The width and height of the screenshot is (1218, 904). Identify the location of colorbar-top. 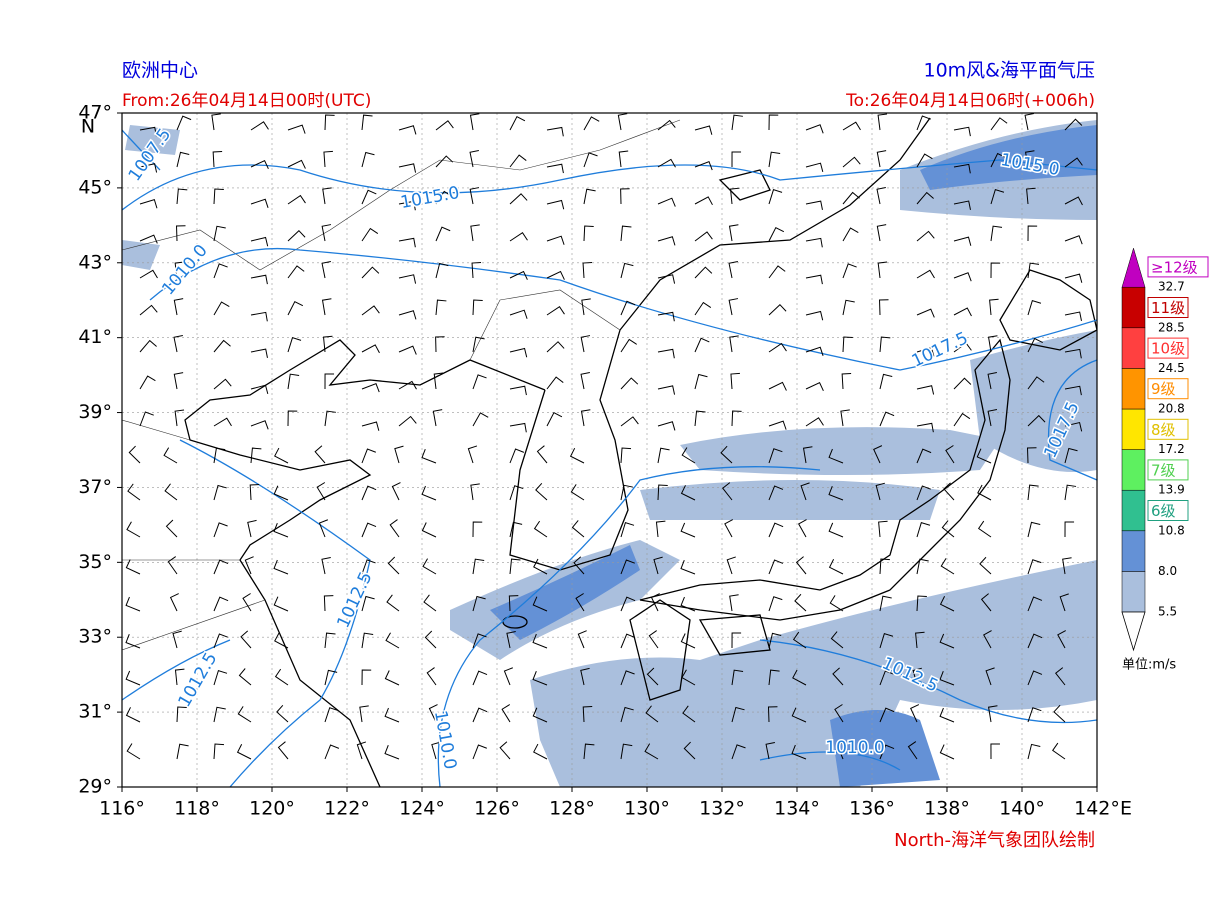
(1133, 267).